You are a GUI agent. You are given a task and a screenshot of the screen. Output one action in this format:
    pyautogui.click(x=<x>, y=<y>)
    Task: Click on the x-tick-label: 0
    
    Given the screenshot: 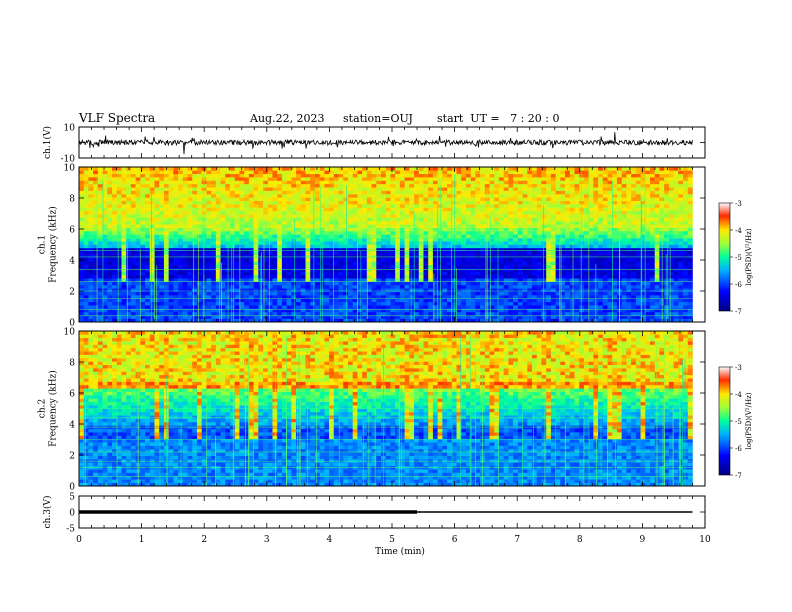 What is the action you would take?
    pyautogui.click(x=79, y=540)
    